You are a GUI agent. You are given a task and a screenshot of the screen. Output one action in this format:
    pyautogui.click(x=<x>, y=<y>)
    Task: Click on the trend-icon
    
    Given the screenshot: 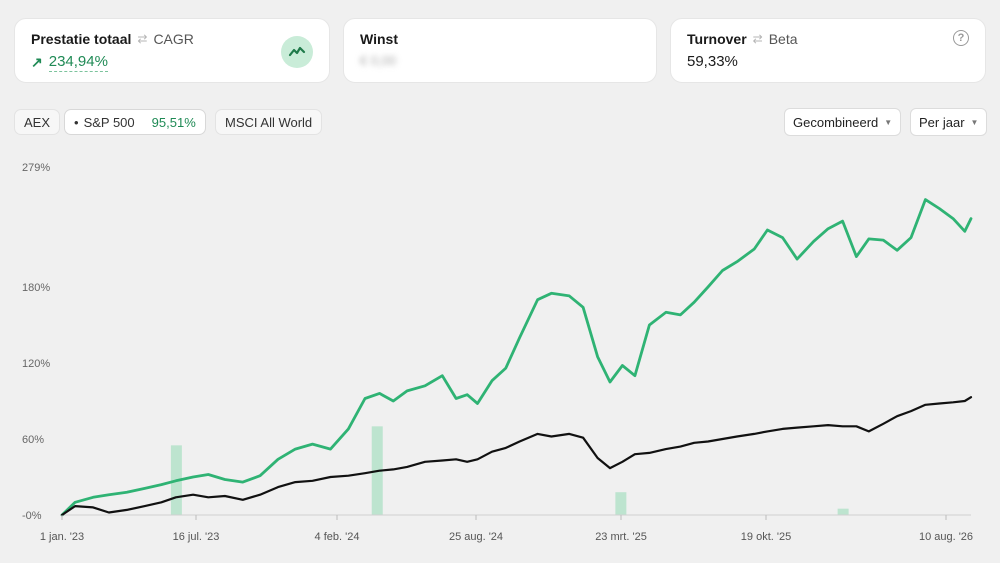 What is the action you would take?
    pyautogui.click(x=297, y=52)
    